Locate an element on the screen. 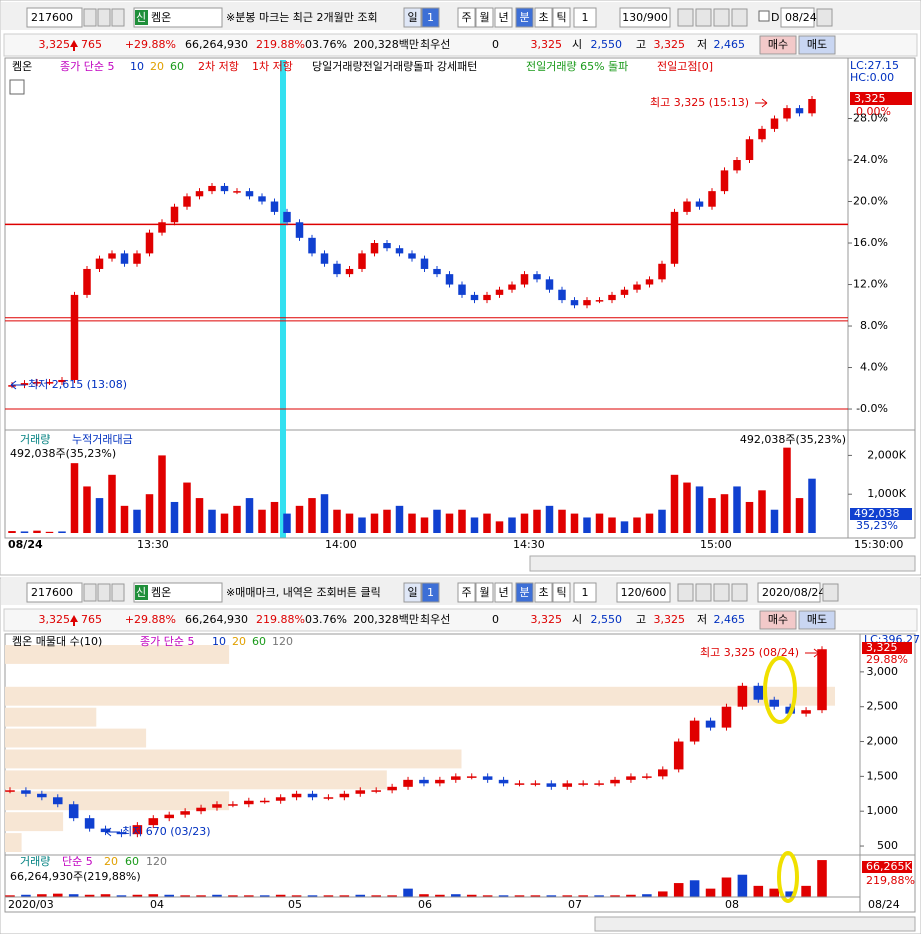  quote-item: 3,325 is located at coordinates (547, 619).